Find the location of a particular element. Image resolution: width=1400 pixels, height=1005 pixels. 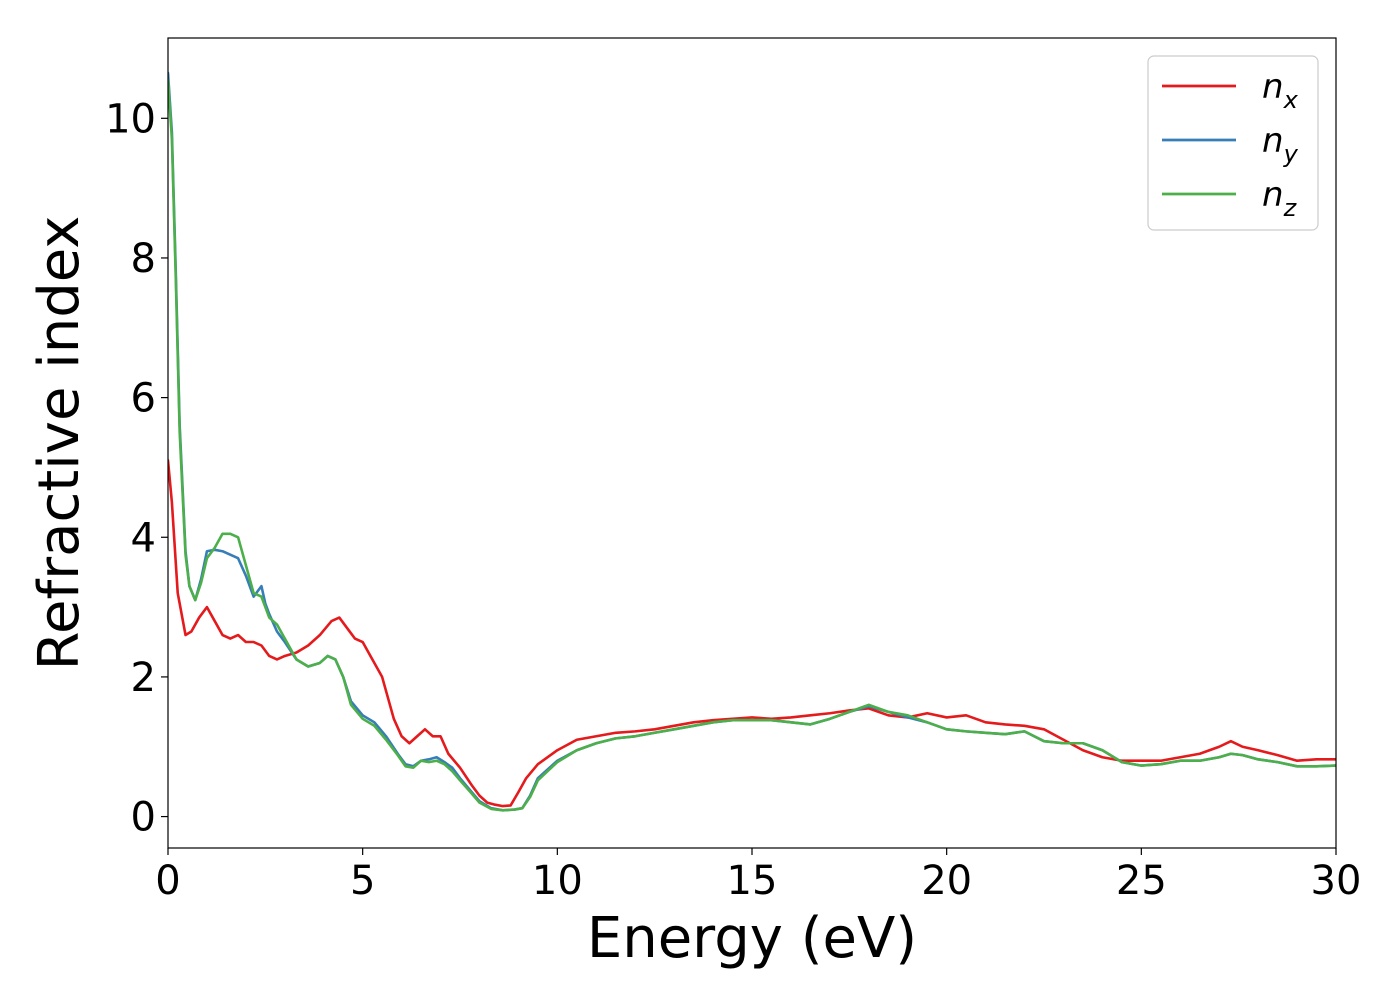

legend: nx ny nz is located at coordinates (1233, 143).